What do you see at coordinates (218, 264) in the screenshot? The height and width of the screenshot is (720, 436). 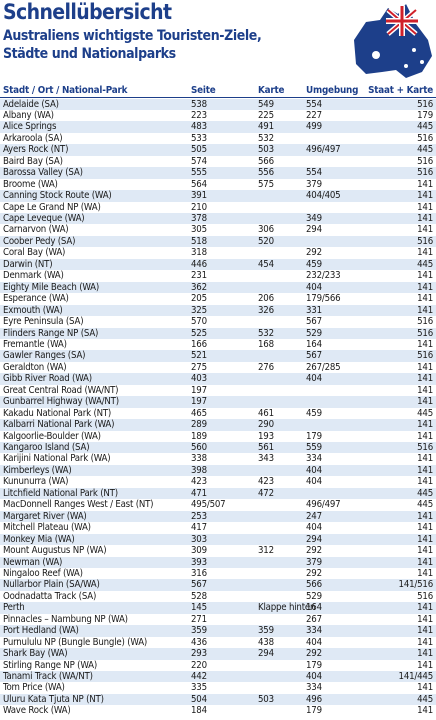 I see `table-row: Darwin (NT) 446 454 459 445` at bounding box center [218, 264].